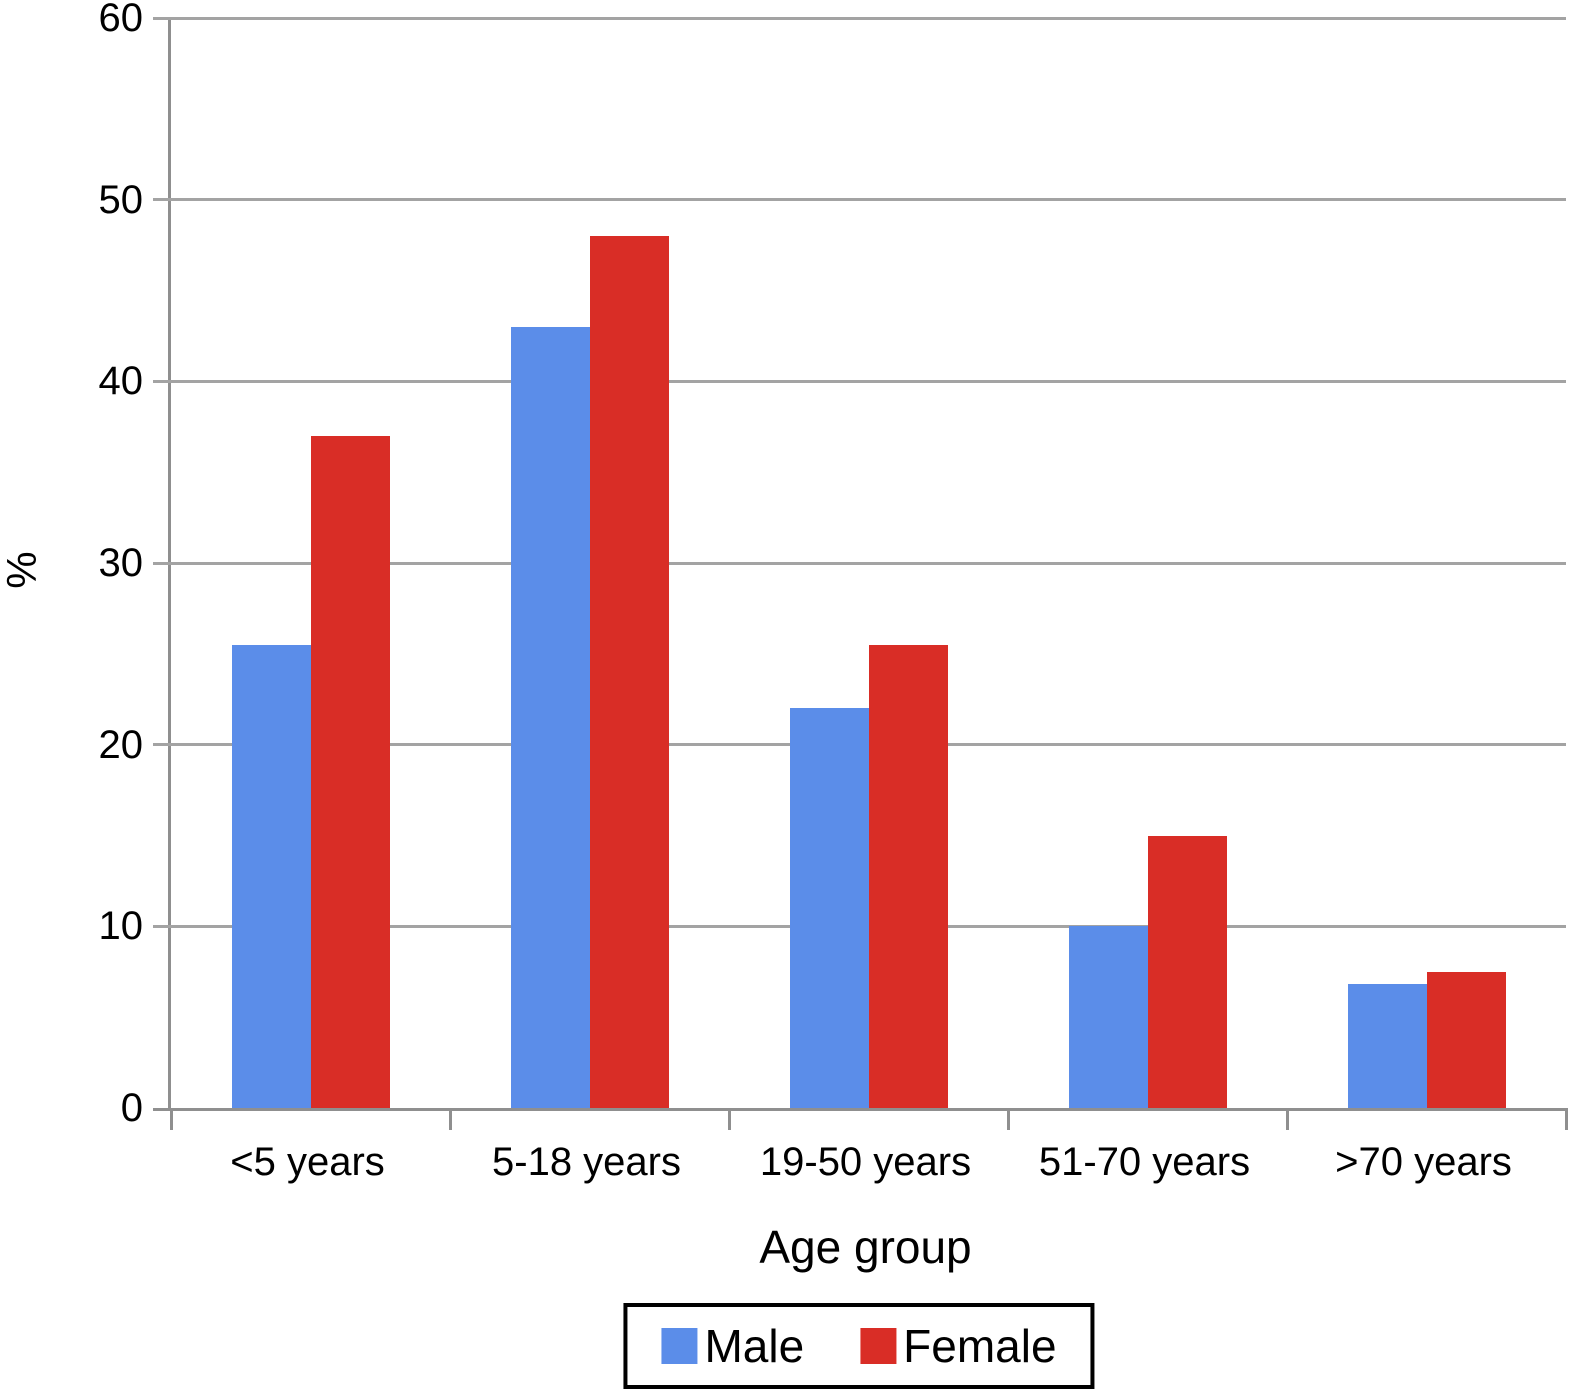 Image resolution: width=1570 pixels, height=1389 pixels. I want to click on bar-female-518years, so click(629, 672).